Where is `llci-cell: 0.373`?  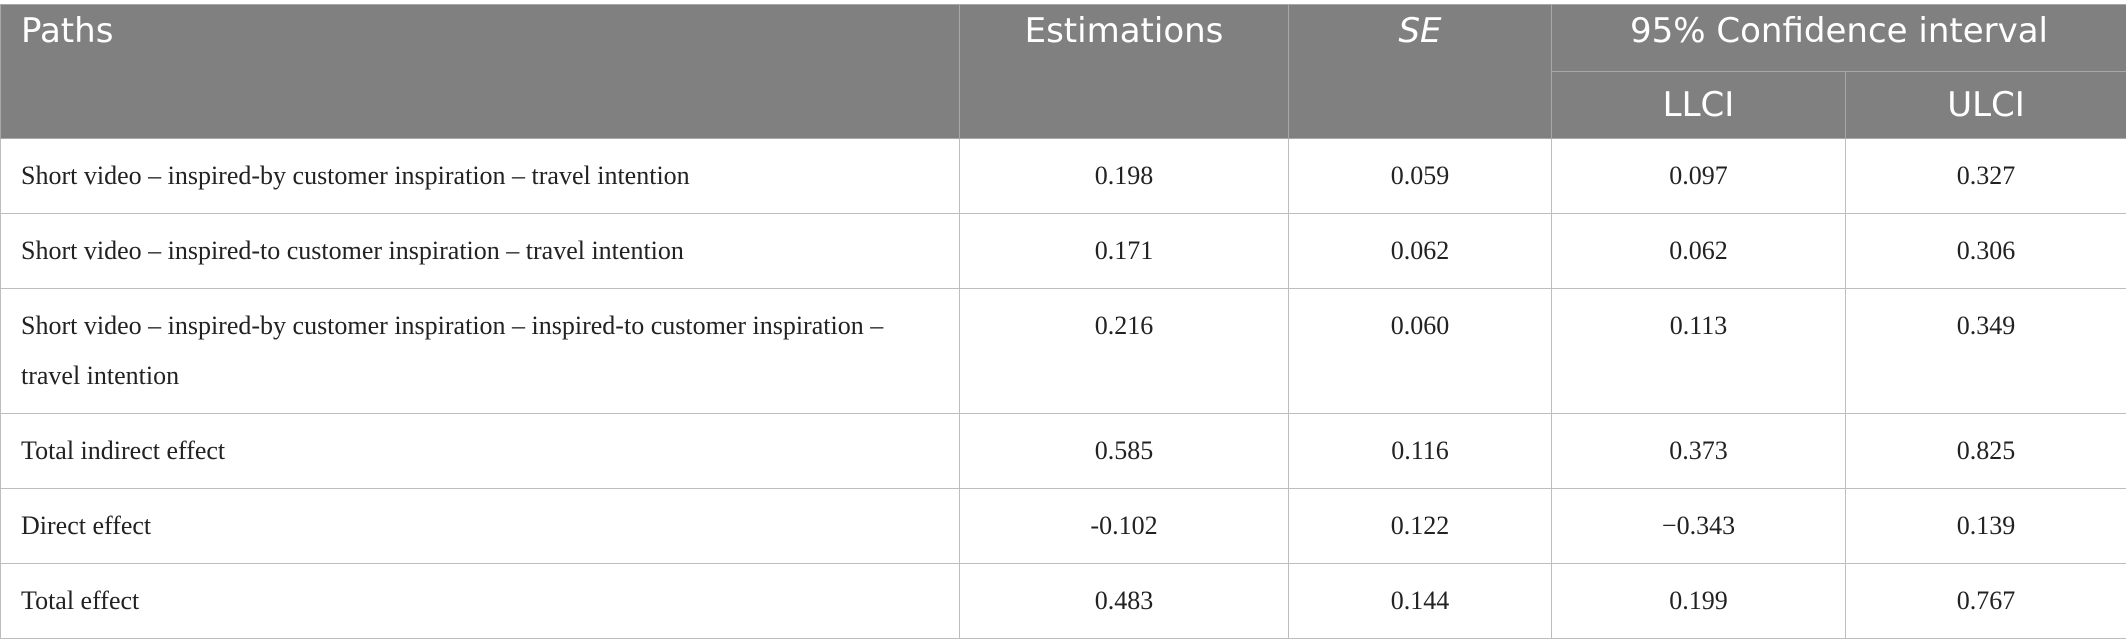 llci-cell: 0.373 is located at coordinates (1699, 451).